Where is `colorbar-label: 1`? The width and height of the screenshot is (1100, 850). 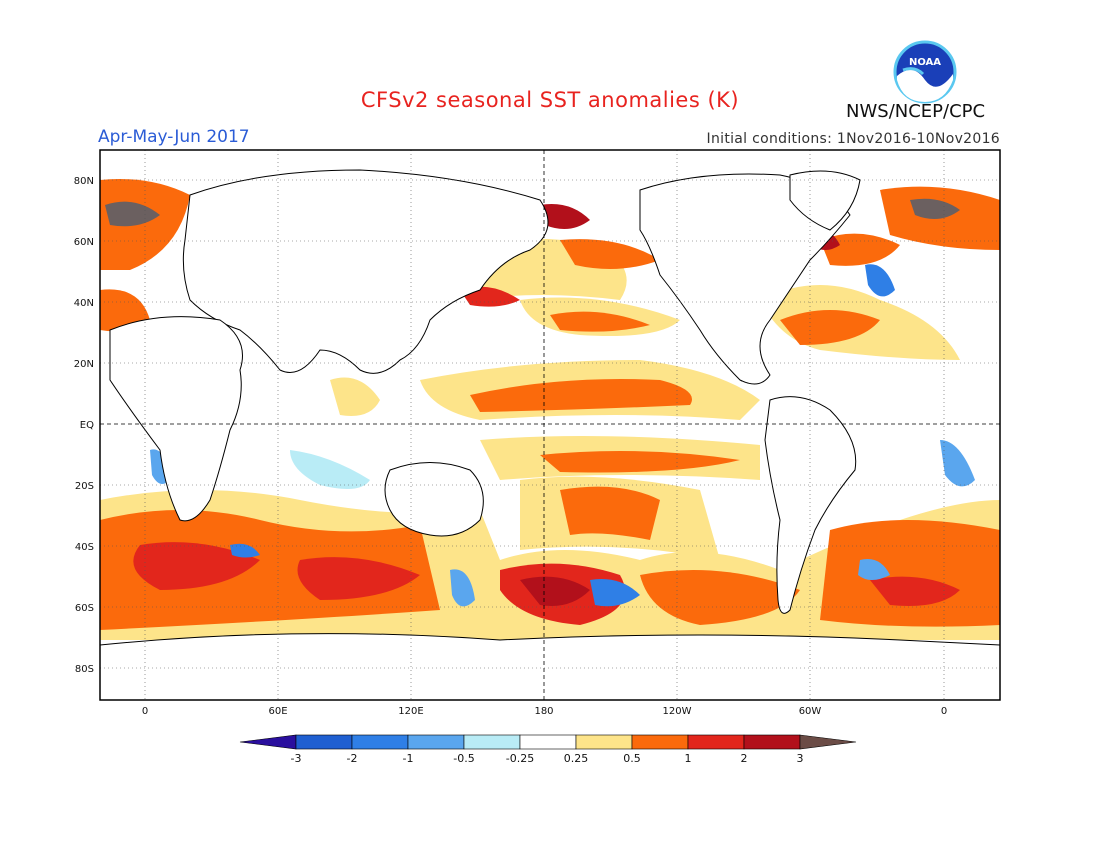 colorbar-label: 1 is located at coordinates (688, 758).